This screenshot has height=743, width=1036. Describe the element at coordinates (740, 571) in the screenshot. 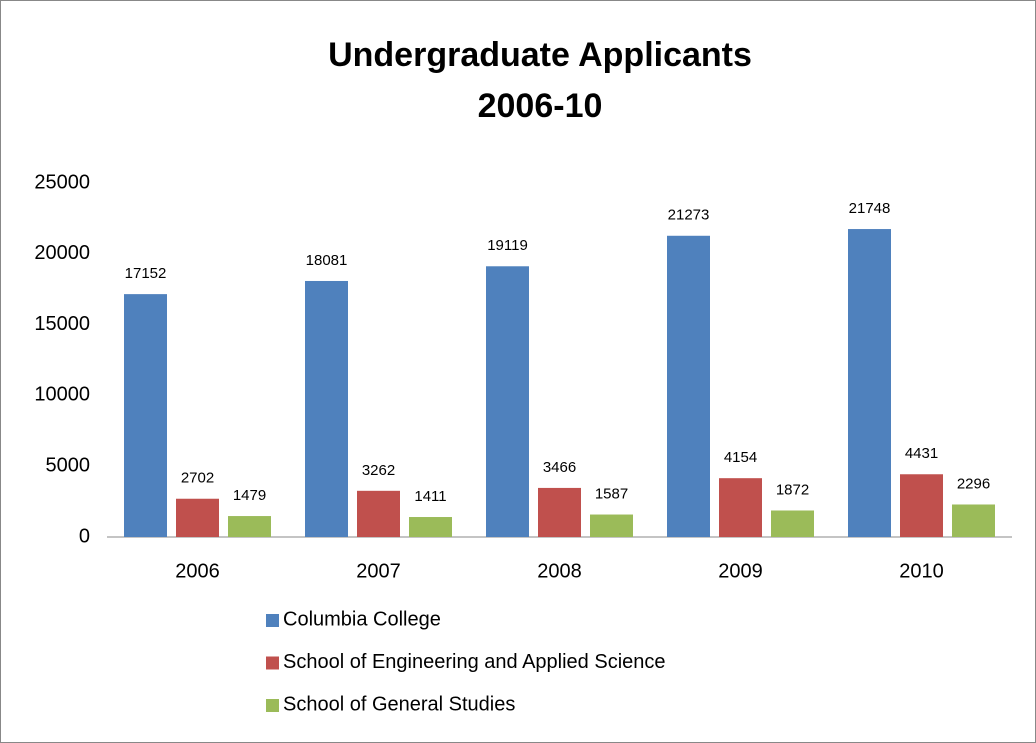

I see `x-tick-label: 2009` at that location.